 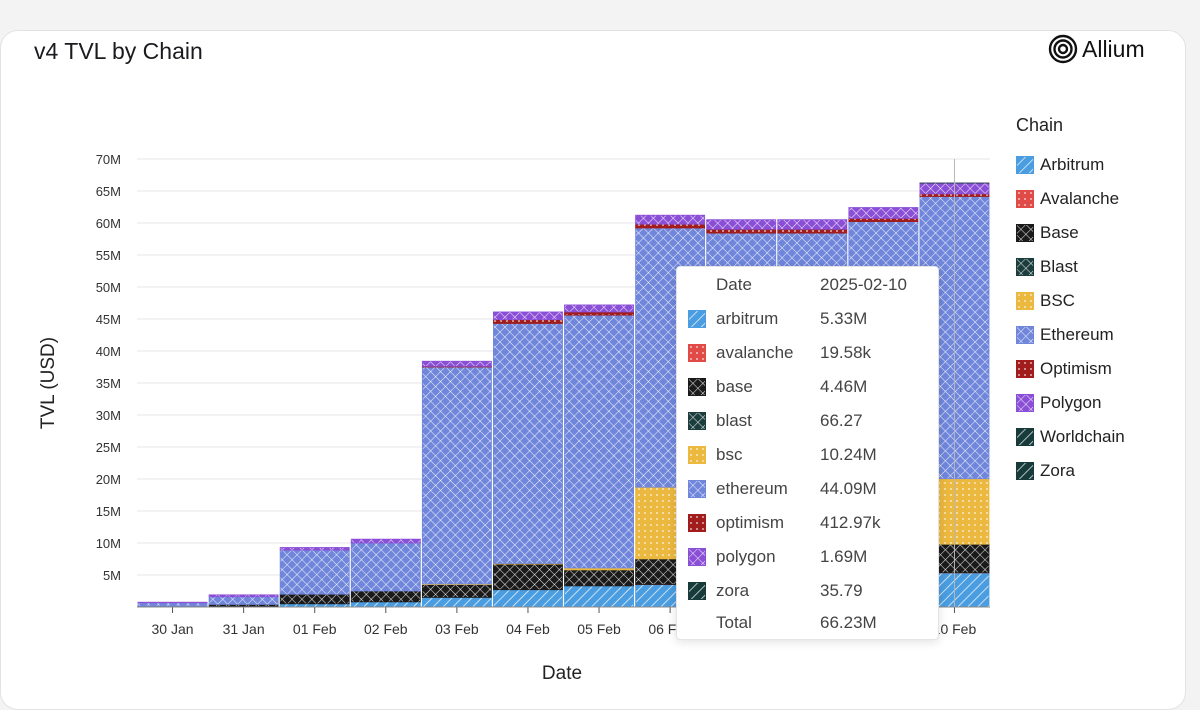 What do you see at coordinates (1076, 369) in the screenshot?
I see `legend-label: Optimism` at bounding box center [1076, 369].